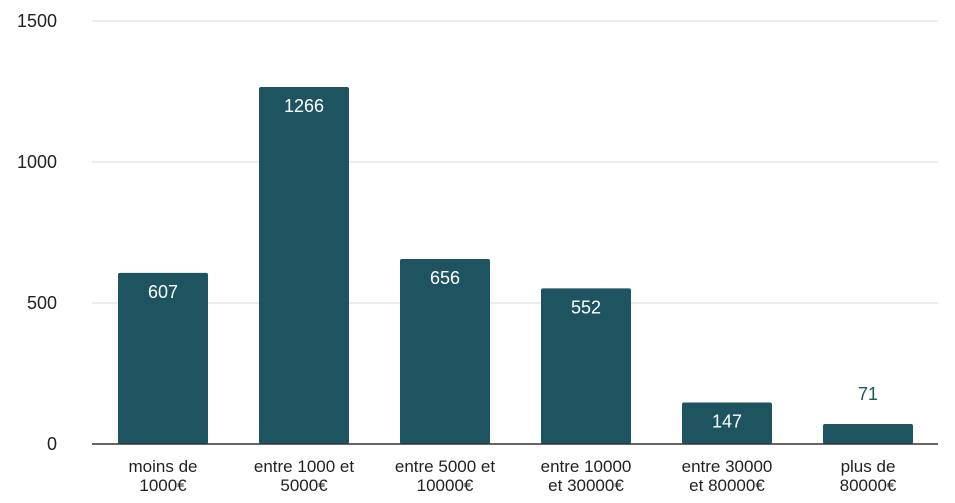 This screenshot has width=955, height=503. Describe the element at coordinates (37, 21) in the screenshot. I see `y-tick-label: 1500` at that location.